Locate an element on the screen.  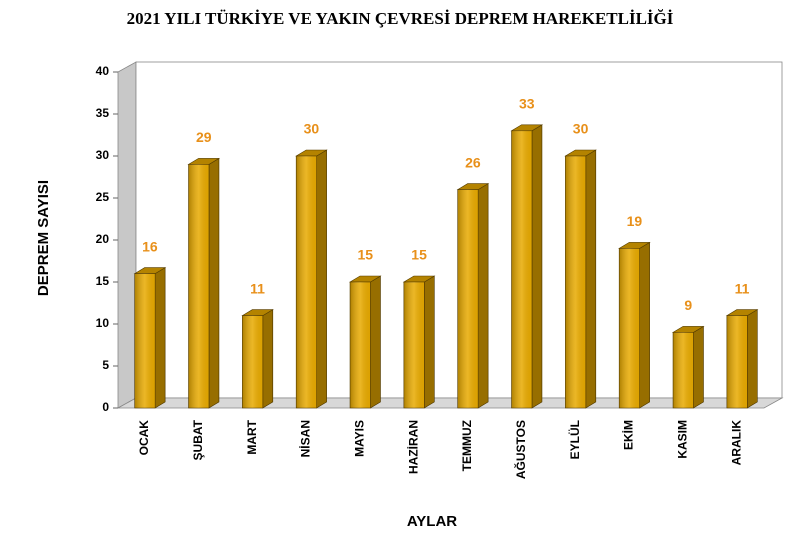
value-label: 29 is located at coordinates (204, 137).